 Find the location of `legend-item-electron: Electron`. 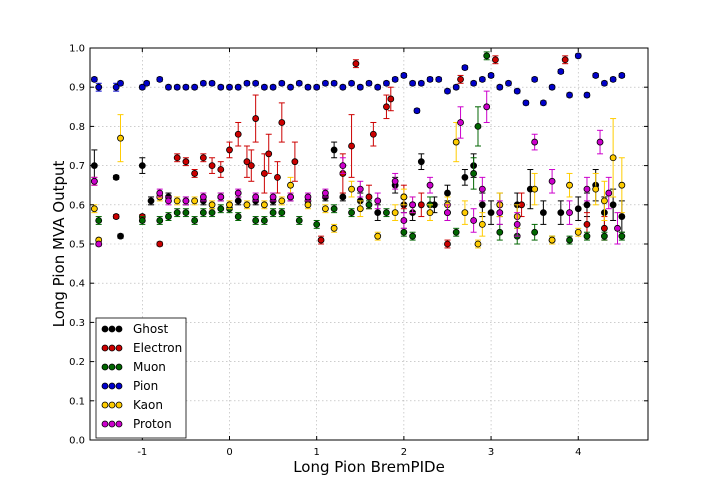

legend-item-electron: Electron is located at coordinates (141, 348).